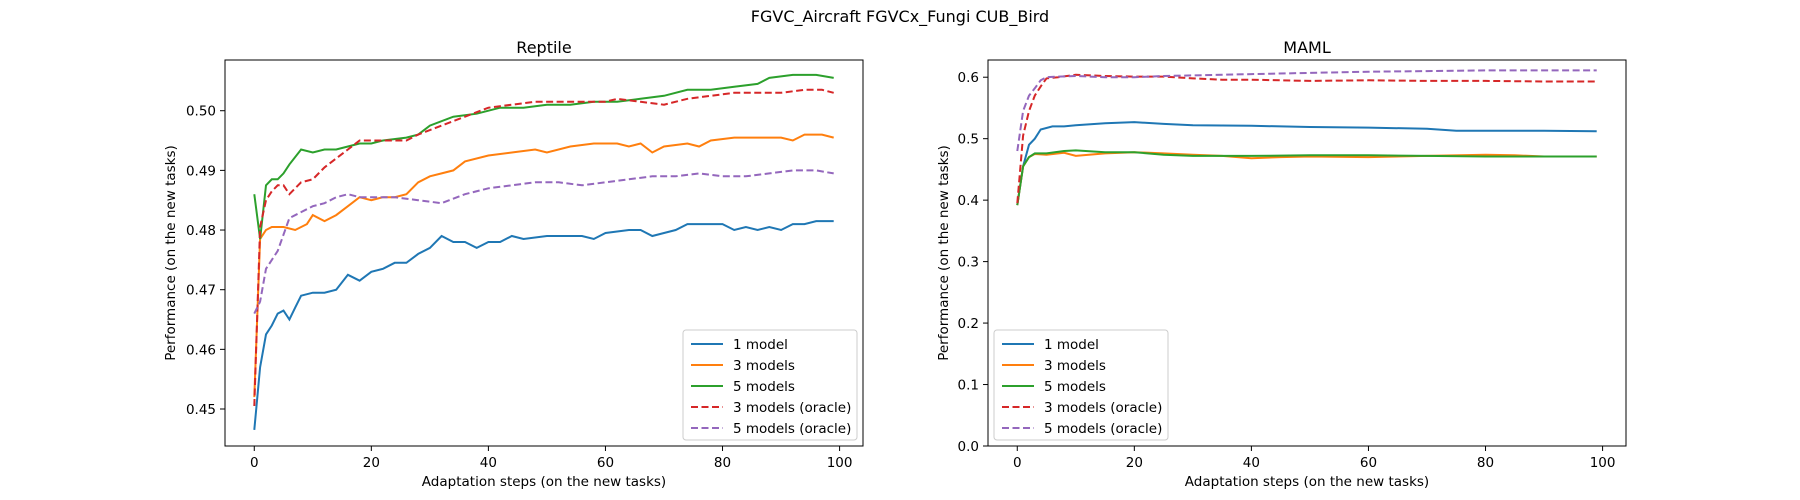 The height and width of the screenshot is (500, 1800). What do you see at coordinates (968, 324) in the screenshot?
I see `y-tick-label: 0.2` at bounding box center [968, 324].